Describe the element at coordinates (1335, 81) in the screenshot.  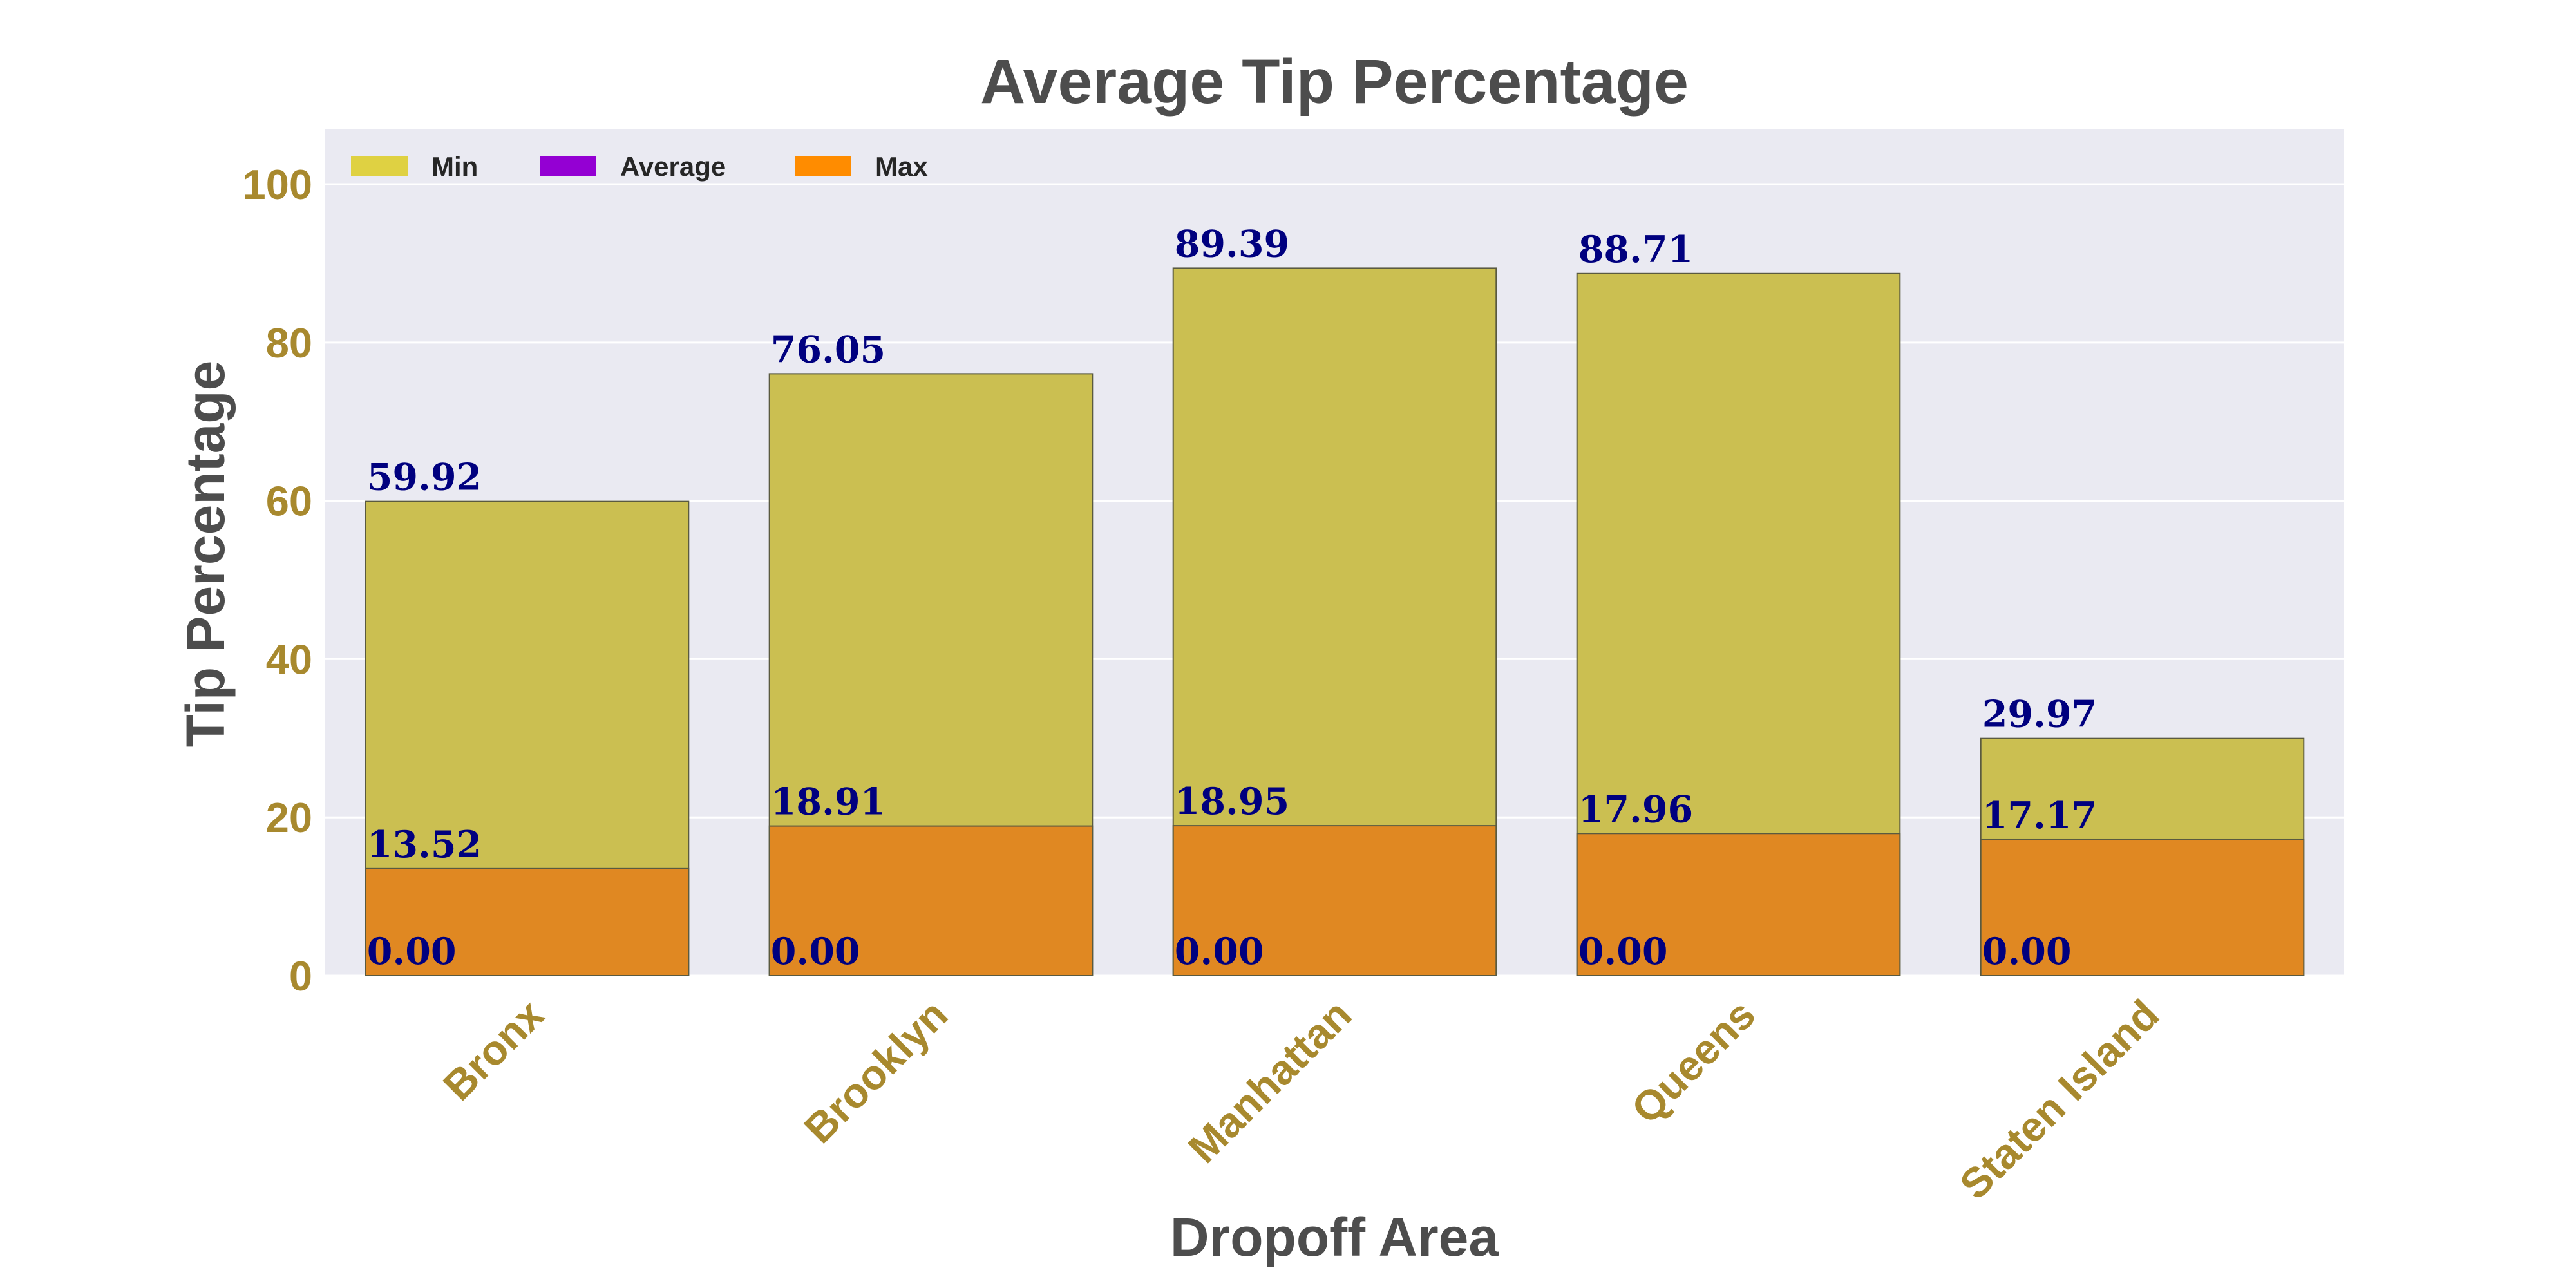
I see `chart-title: Average Tip Percentage` at that location.